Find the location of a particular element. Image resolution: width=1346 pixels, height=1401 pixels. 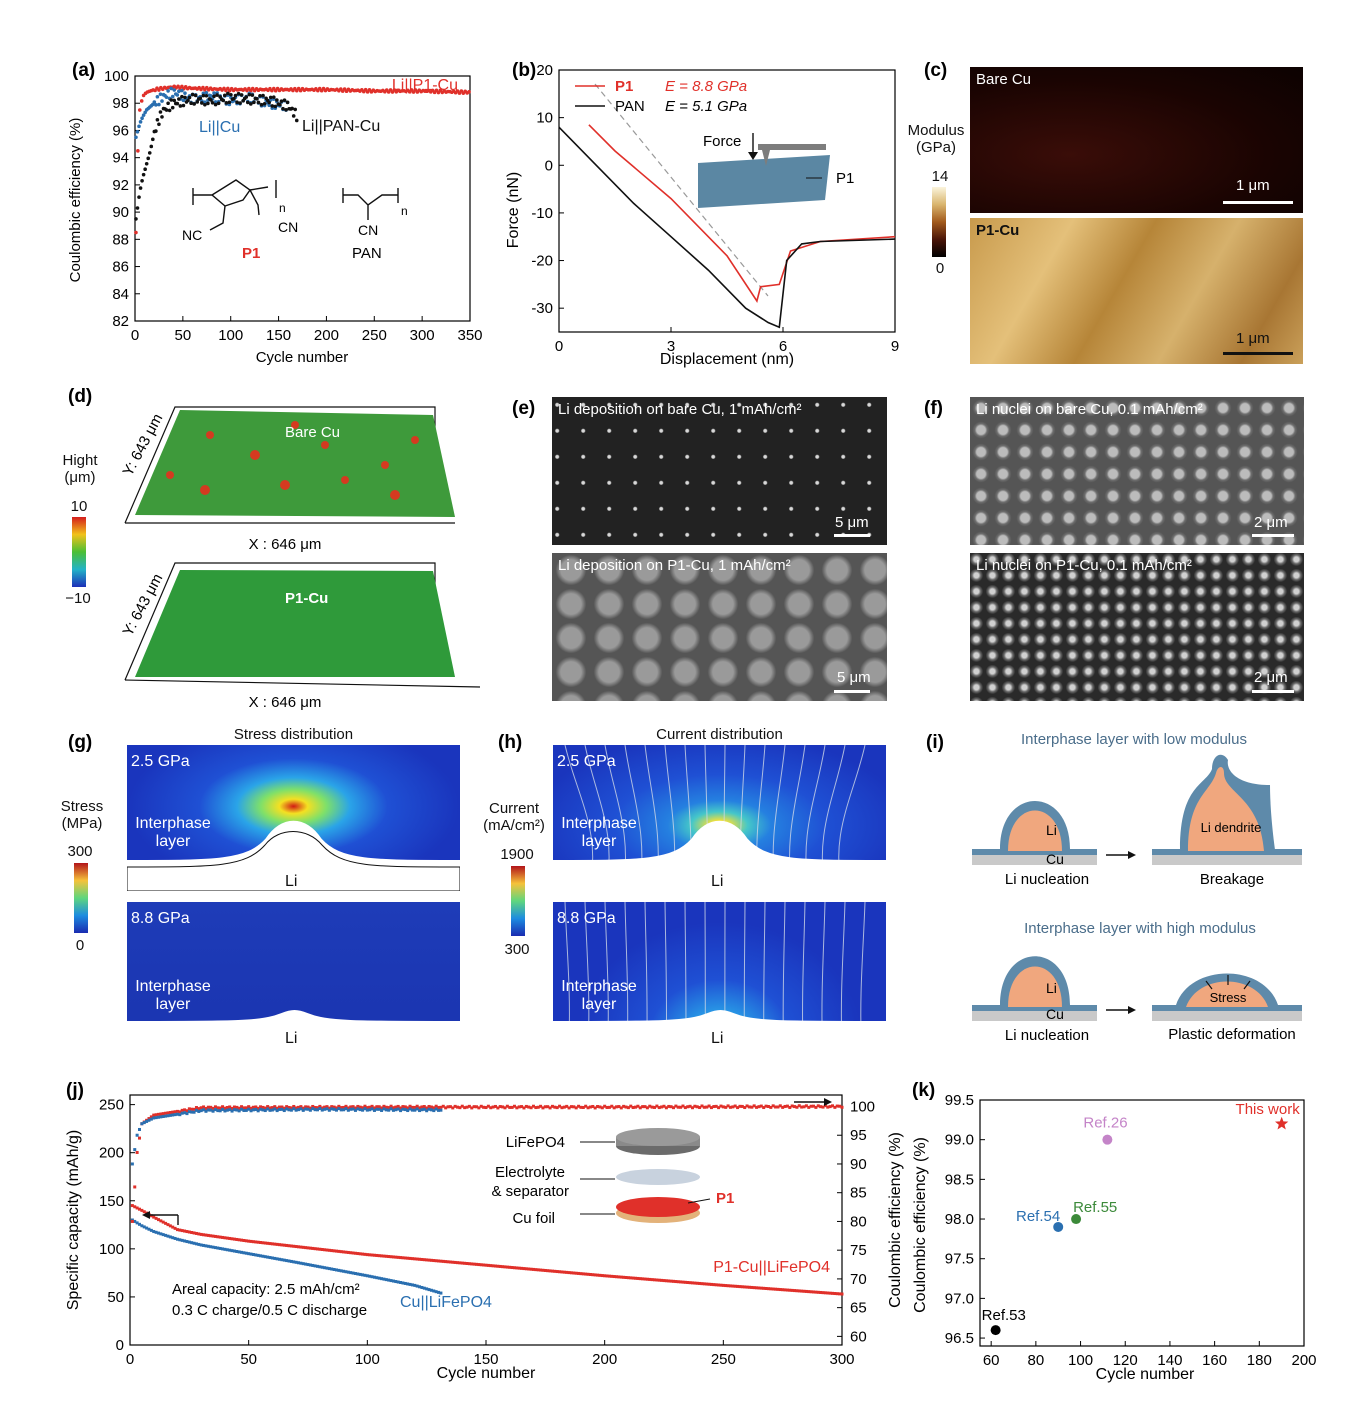

c-top-scale-text: 1 μm is located at coordinates (1253, 185).